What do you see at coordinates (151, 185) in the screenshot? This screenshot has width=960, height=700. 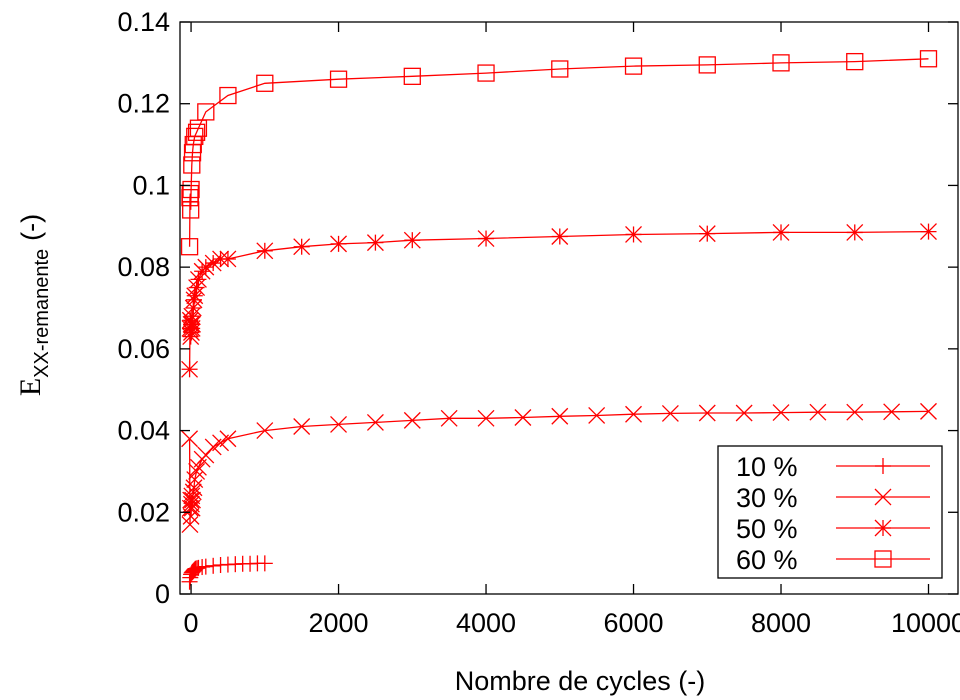 I see `y-tick-label-5: 0.1` at bounding box center [151, 185].